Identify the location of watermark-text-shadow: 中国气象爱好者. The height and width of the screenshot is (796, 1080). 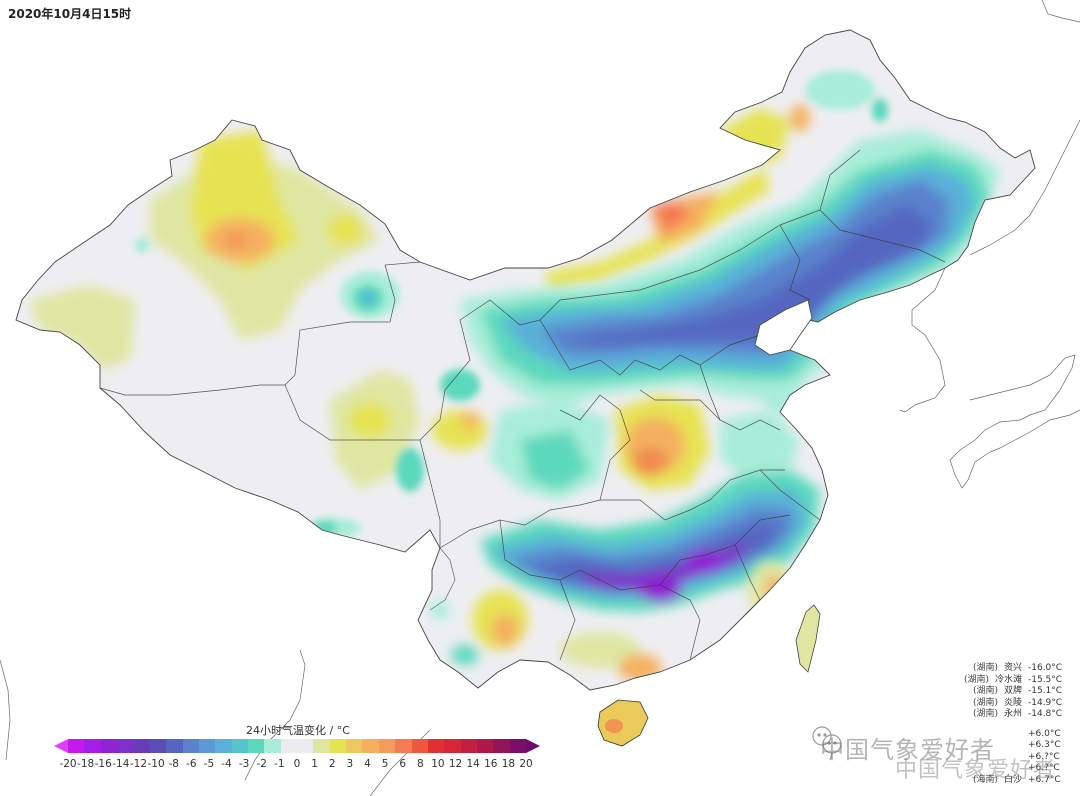
(976, 770).